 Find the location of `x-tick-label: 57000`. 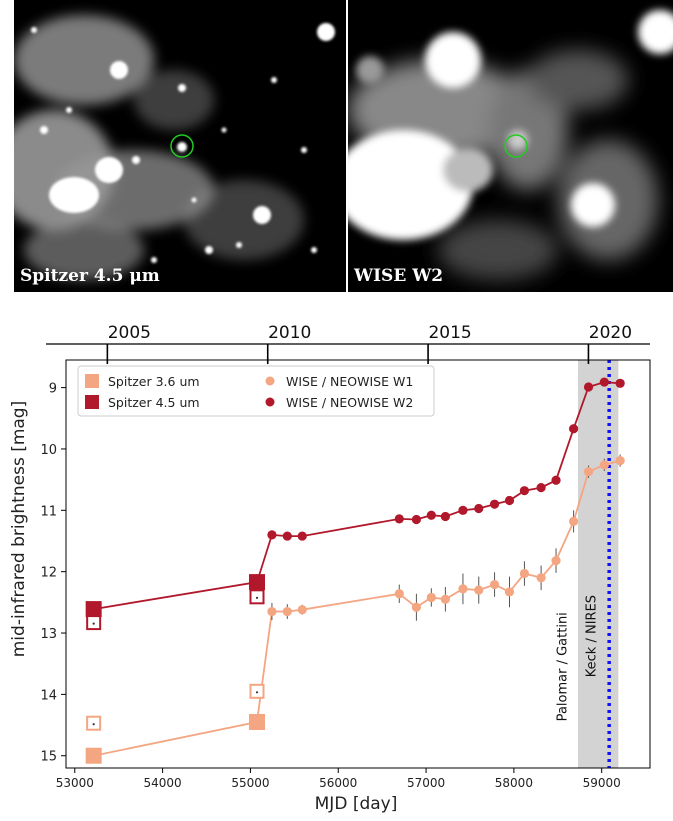

x-tick-label: 57000 is located at coordinates (426, 783).